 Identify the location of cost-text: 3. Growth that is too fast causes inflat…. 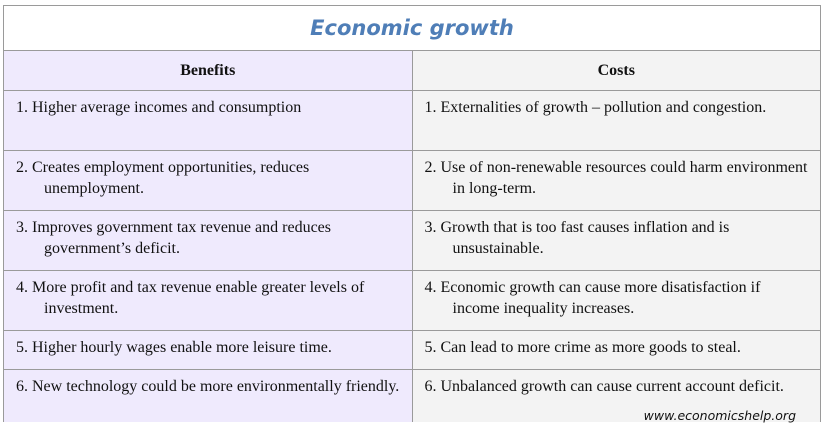
(577, 238).